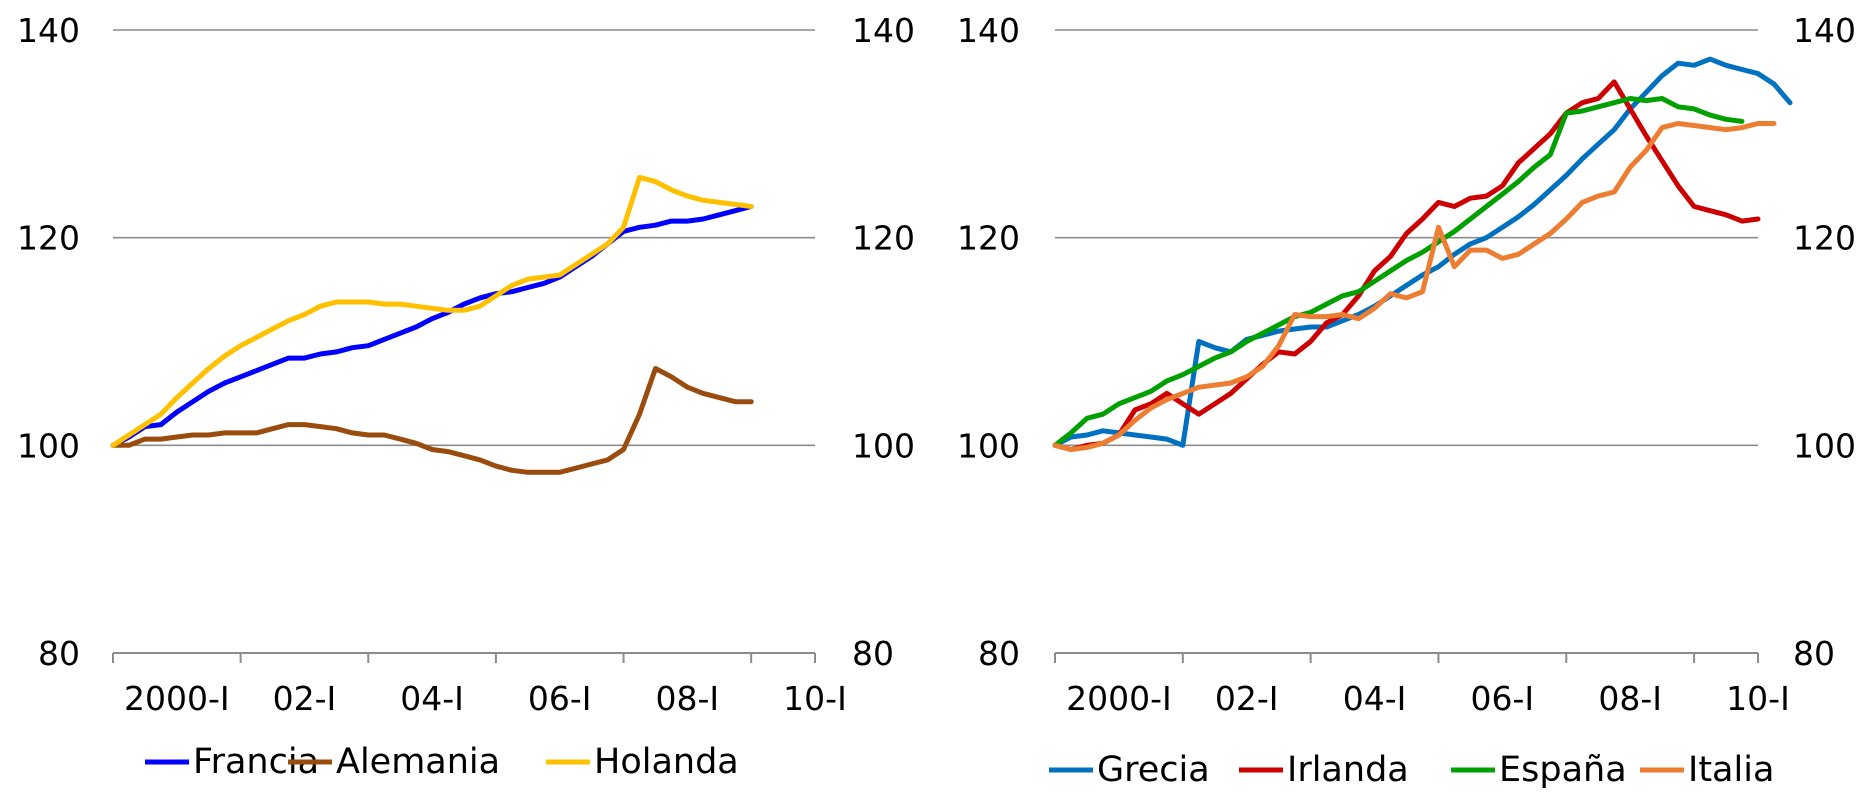 The height and width of the screenshot is (799, 1865). I want to click on series-line-francia, so click(432, 326).